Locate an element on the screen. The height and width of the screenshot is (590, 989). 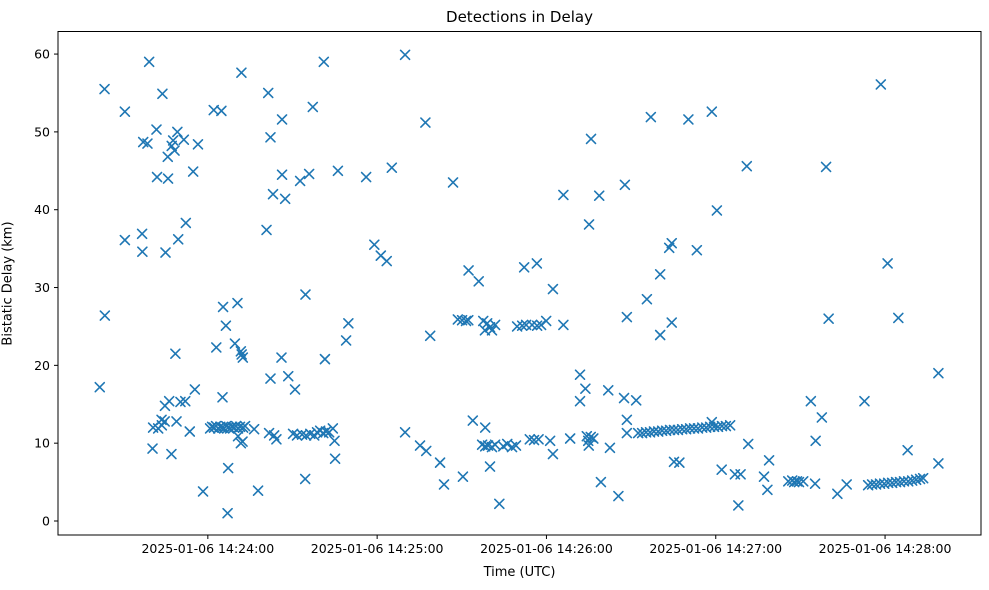
x-tick-label: 2025-01-06 14:26:00 is located at coordinates (546, 548).